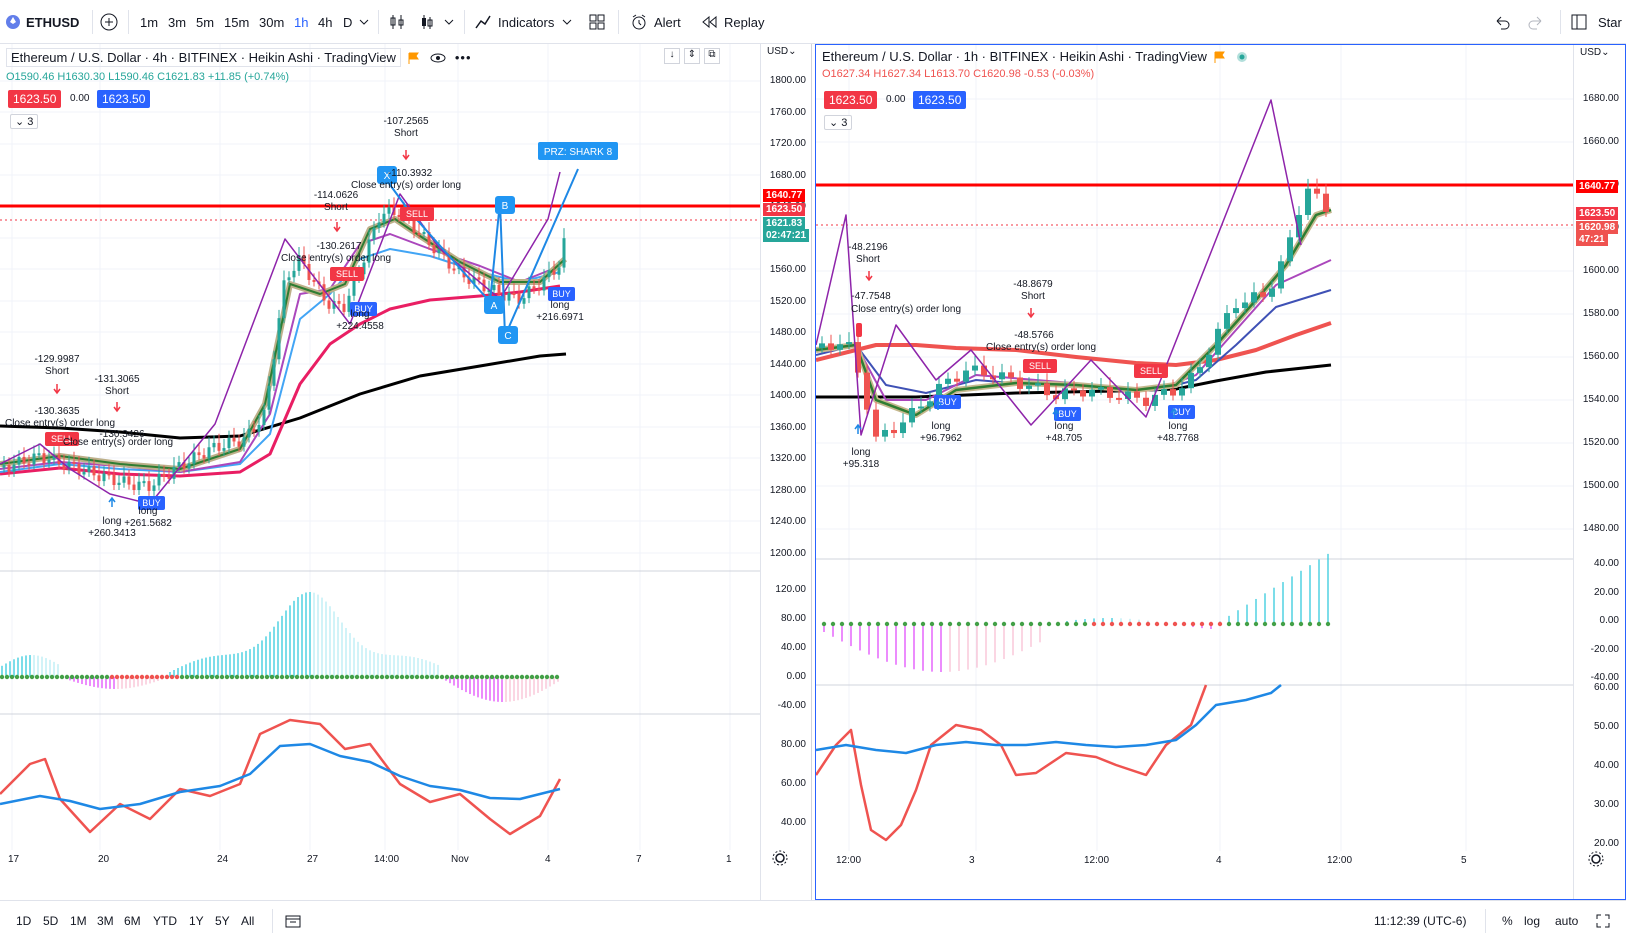 Image resolution: width=1626 pixels, height=939 pixels. I want to click on chart-type-dropdown, so click(449, 22).